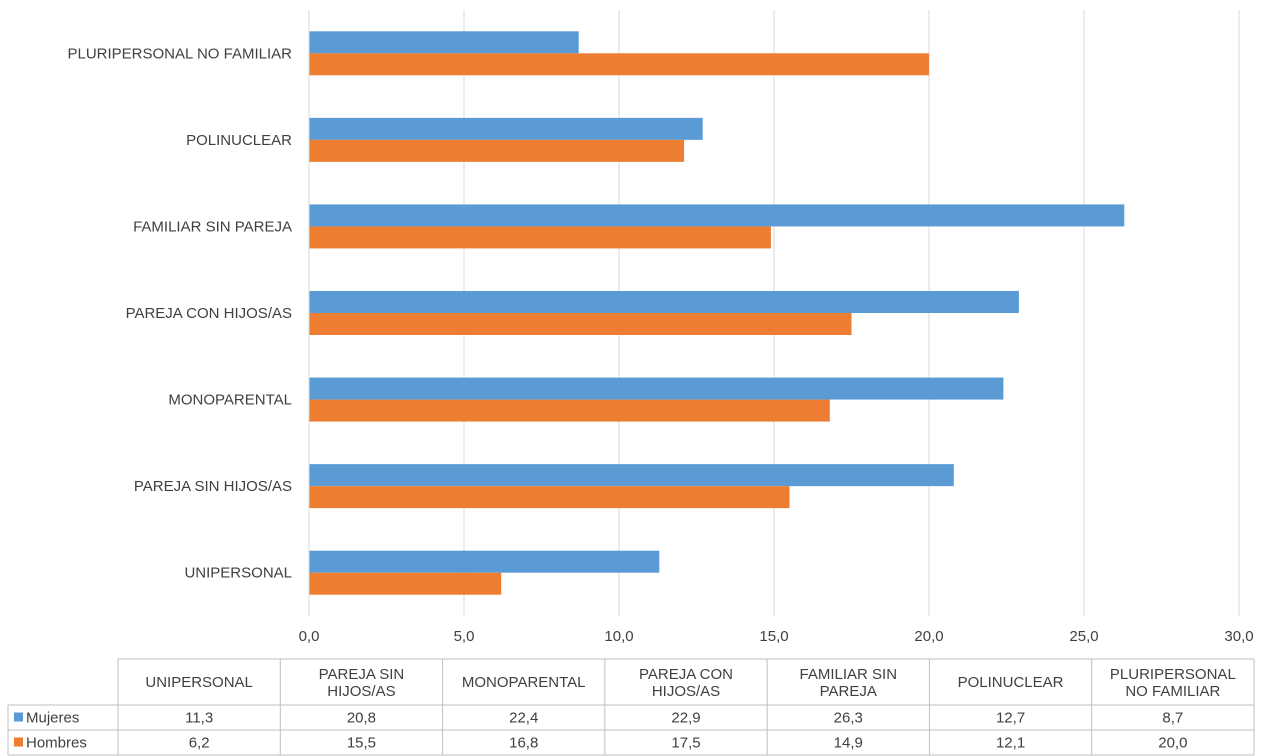 This screenshot has height=756, width=1266. Describe the element at coordinates (18, 742) in the screenshot. I see `legend-key-hombres` at that location.